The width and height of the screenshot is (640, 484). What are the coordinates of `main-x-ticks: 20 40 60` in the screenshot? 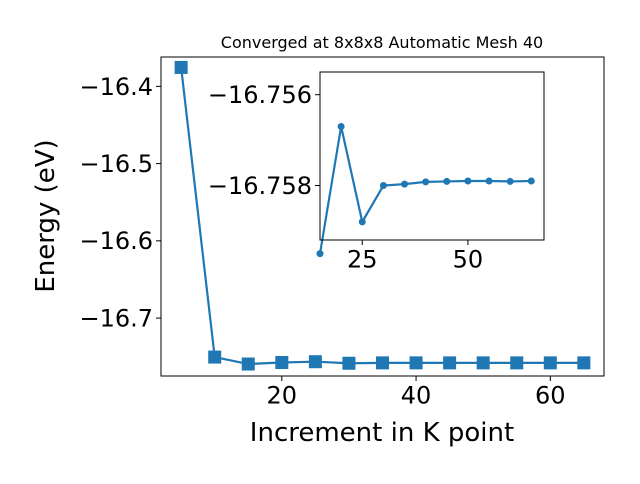 It's located at (416, 393).